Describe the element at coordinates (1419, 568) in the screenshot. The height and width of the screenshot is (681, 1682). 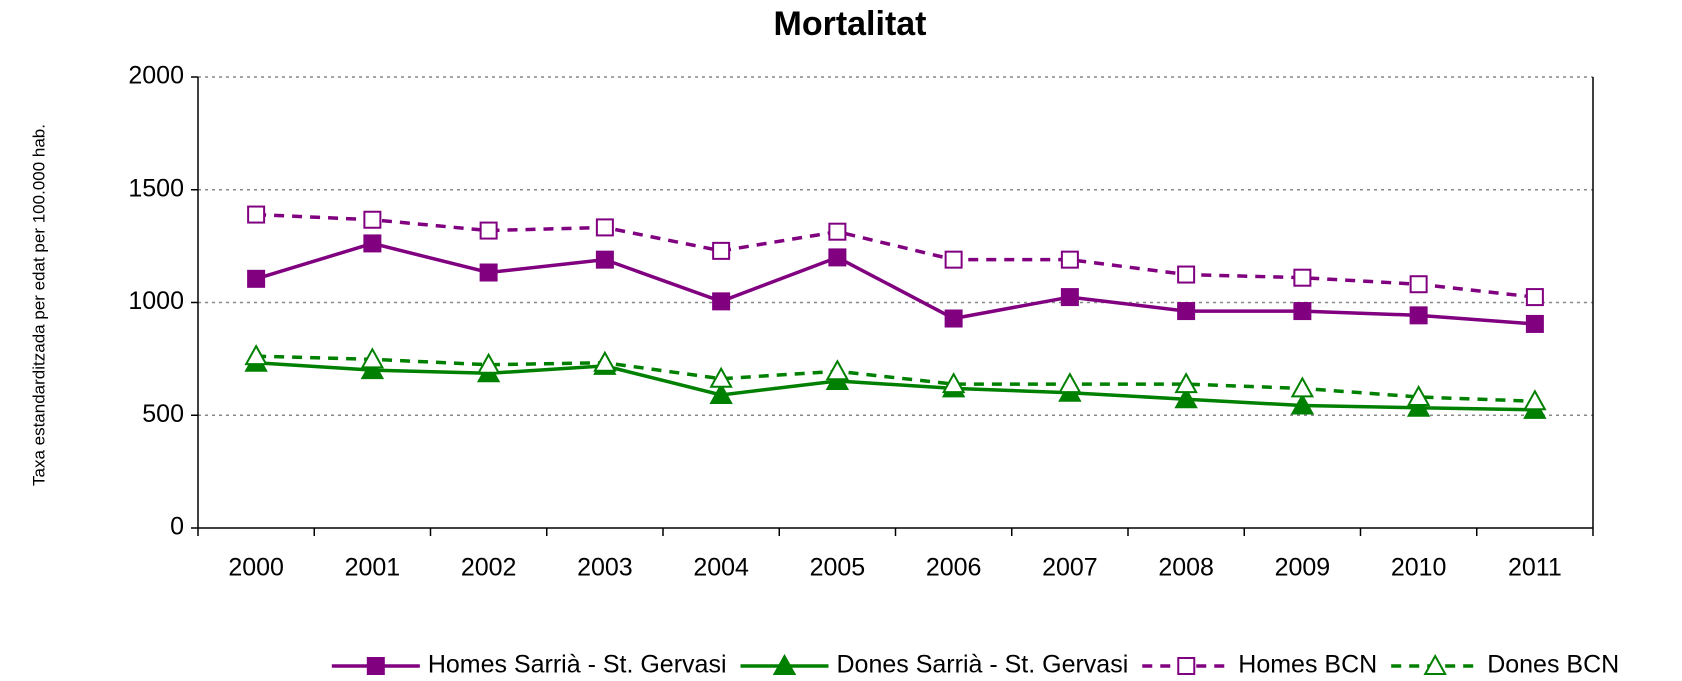
I see `x-tick-label: 2010` at that location.